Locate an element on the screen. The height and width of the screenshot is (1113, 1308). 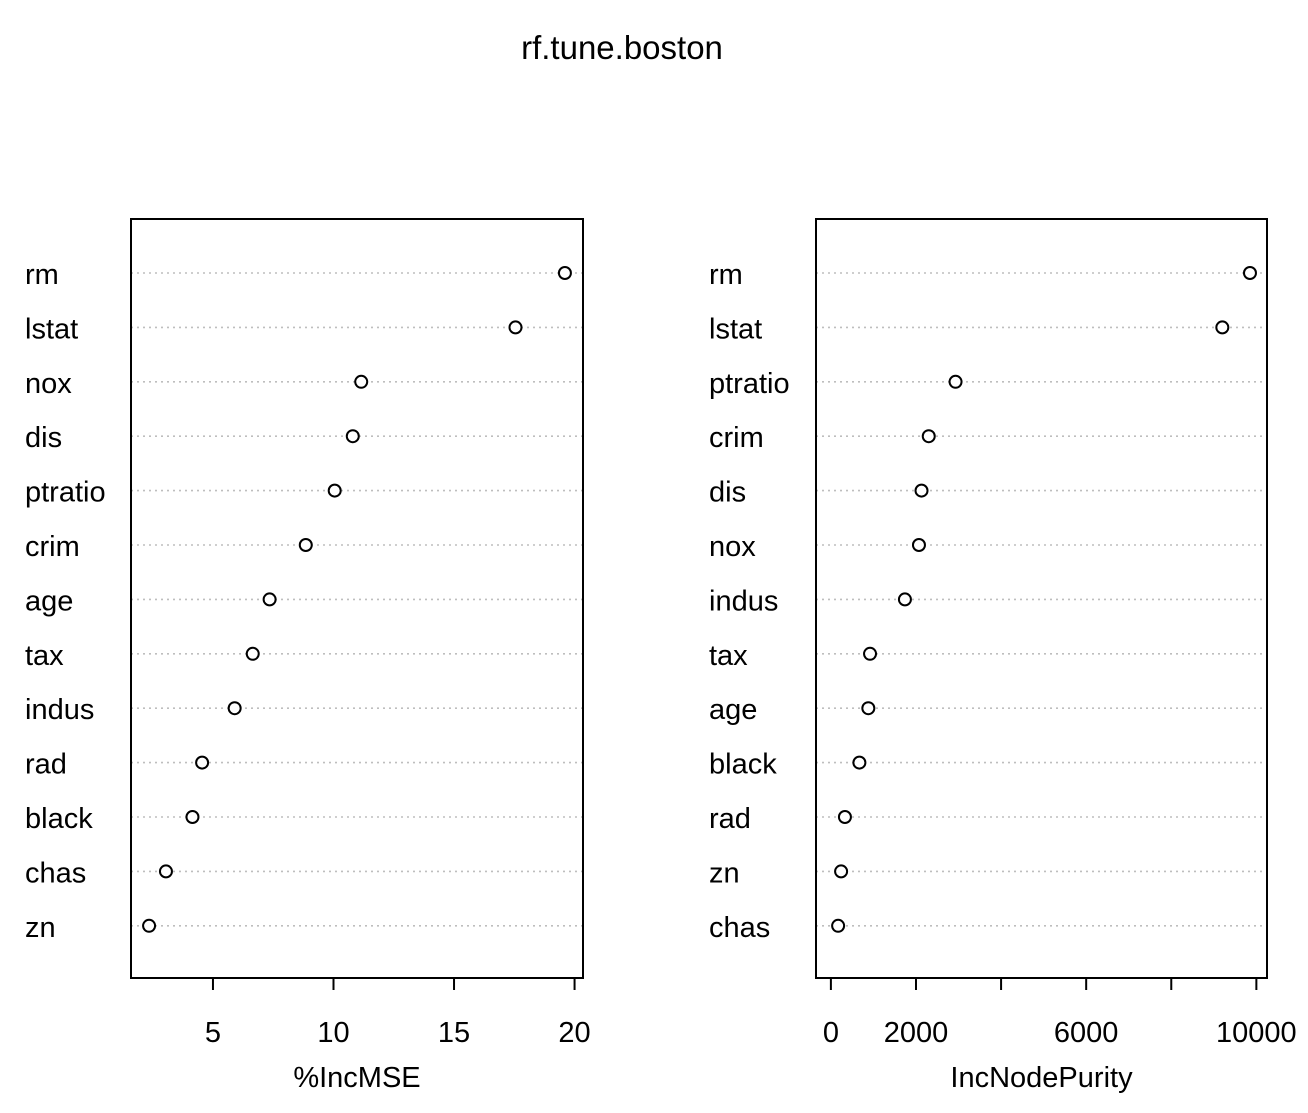
x-axis-title: IncNodePurity is located at coordinates (1041, 1078).